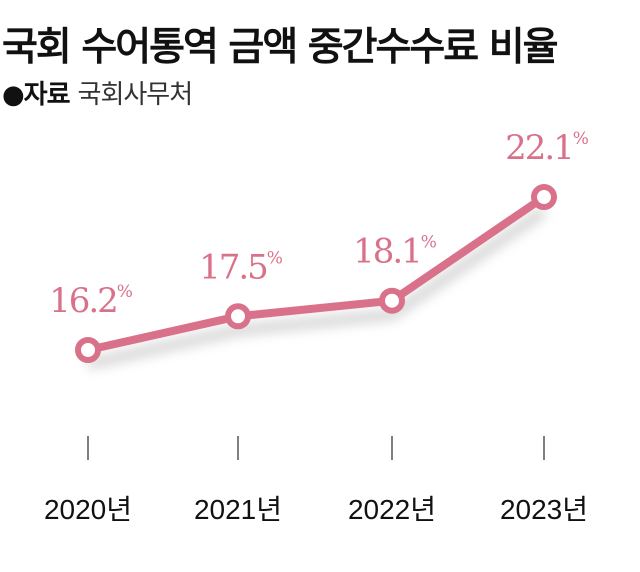 This screenshot has height=572, width=640. Describe the element at coordinates (395, 252) in the screenshot. I see `data-label: 18.1%` at that location.